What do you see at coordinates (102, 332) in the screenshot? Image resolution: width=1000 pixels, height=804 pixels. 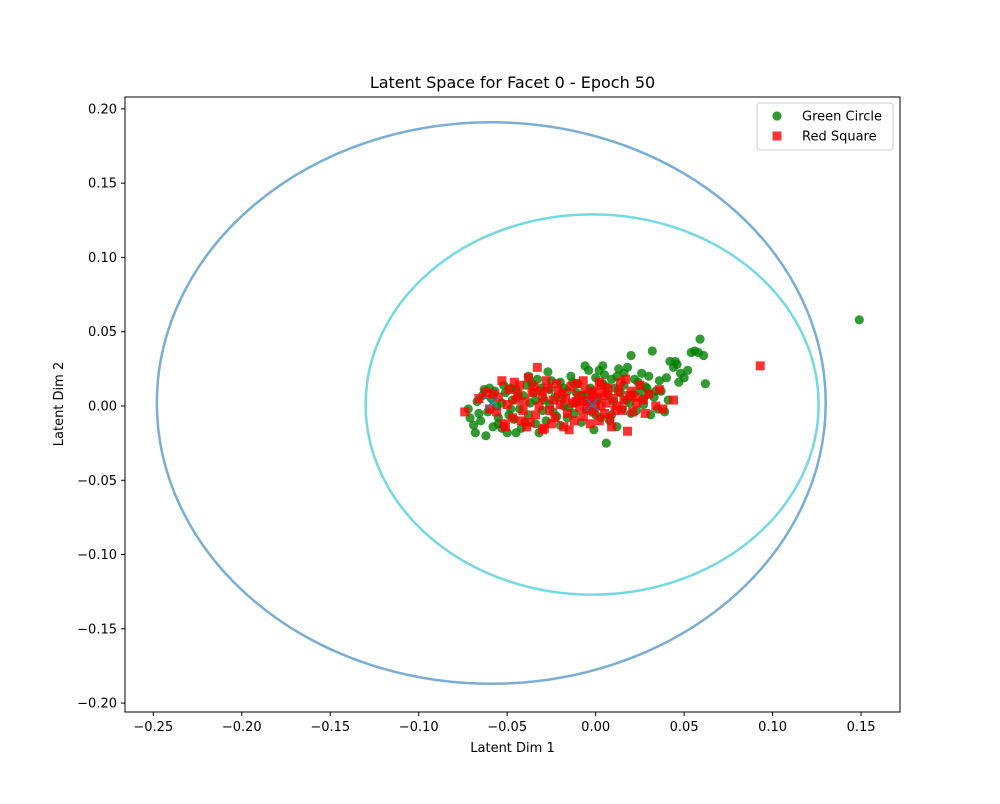 I see `y-tick-label: 0.05` at bounding box center [102, 332].